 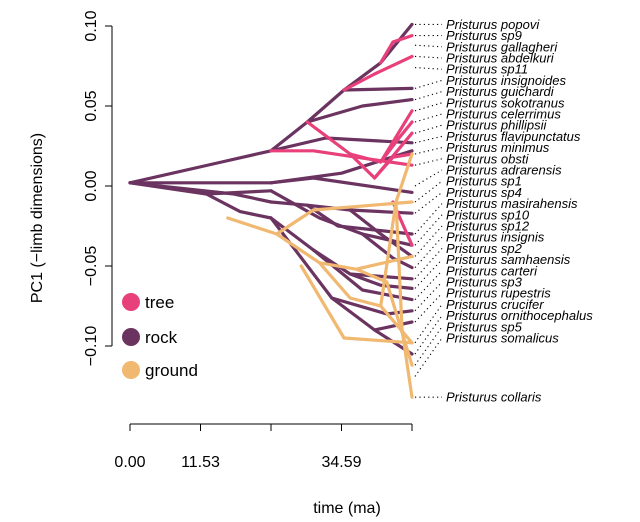 I want to click on tip-label: Pristurus sp1, so click(x=484, y=181).